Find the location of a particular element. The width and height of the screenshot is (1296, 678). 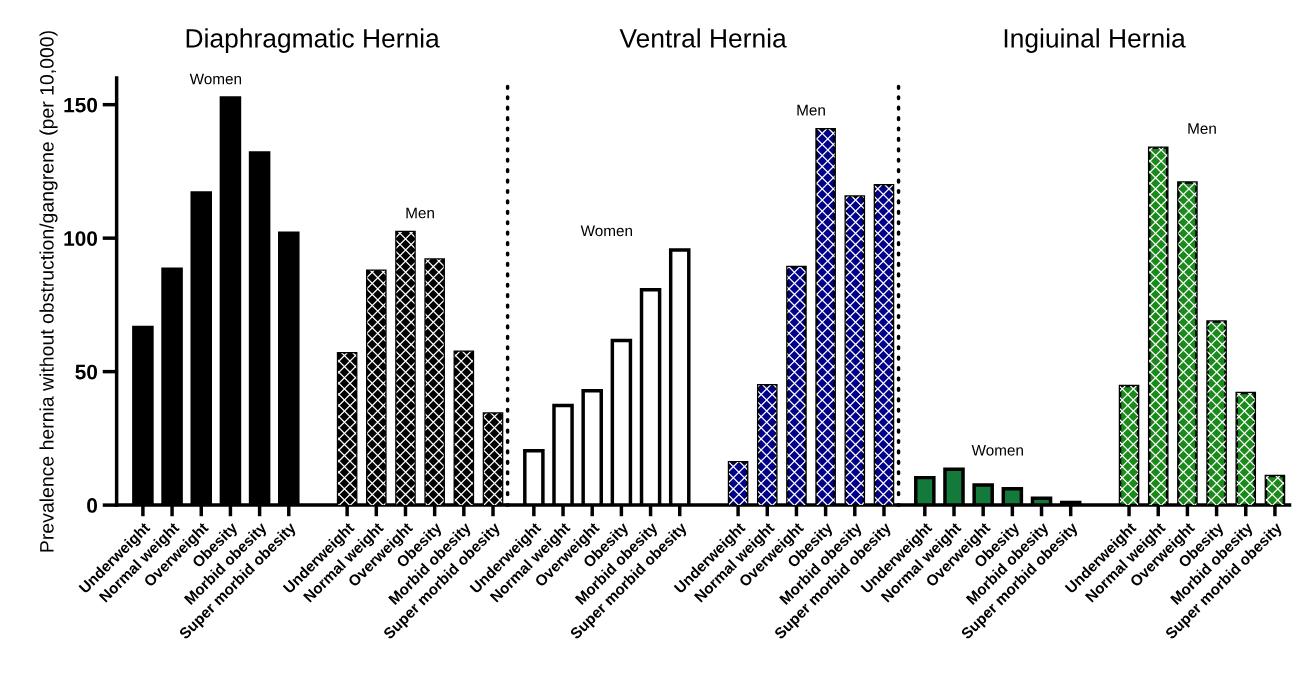

chart-title: Diaphragmatic Hernia is located at coordinates (313, 40).